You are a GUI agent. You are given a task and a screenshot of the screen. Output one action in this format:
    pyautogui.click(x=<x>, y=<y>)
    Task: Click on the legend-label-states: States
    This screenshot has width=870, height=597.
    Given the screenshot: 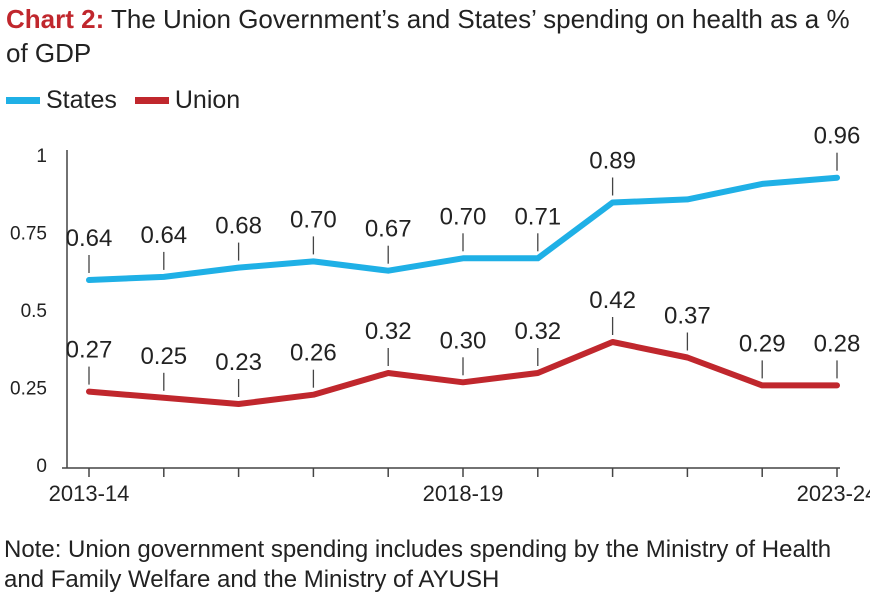 What is the action you would take?
    pyautogui.click(x=81, y=99)
    